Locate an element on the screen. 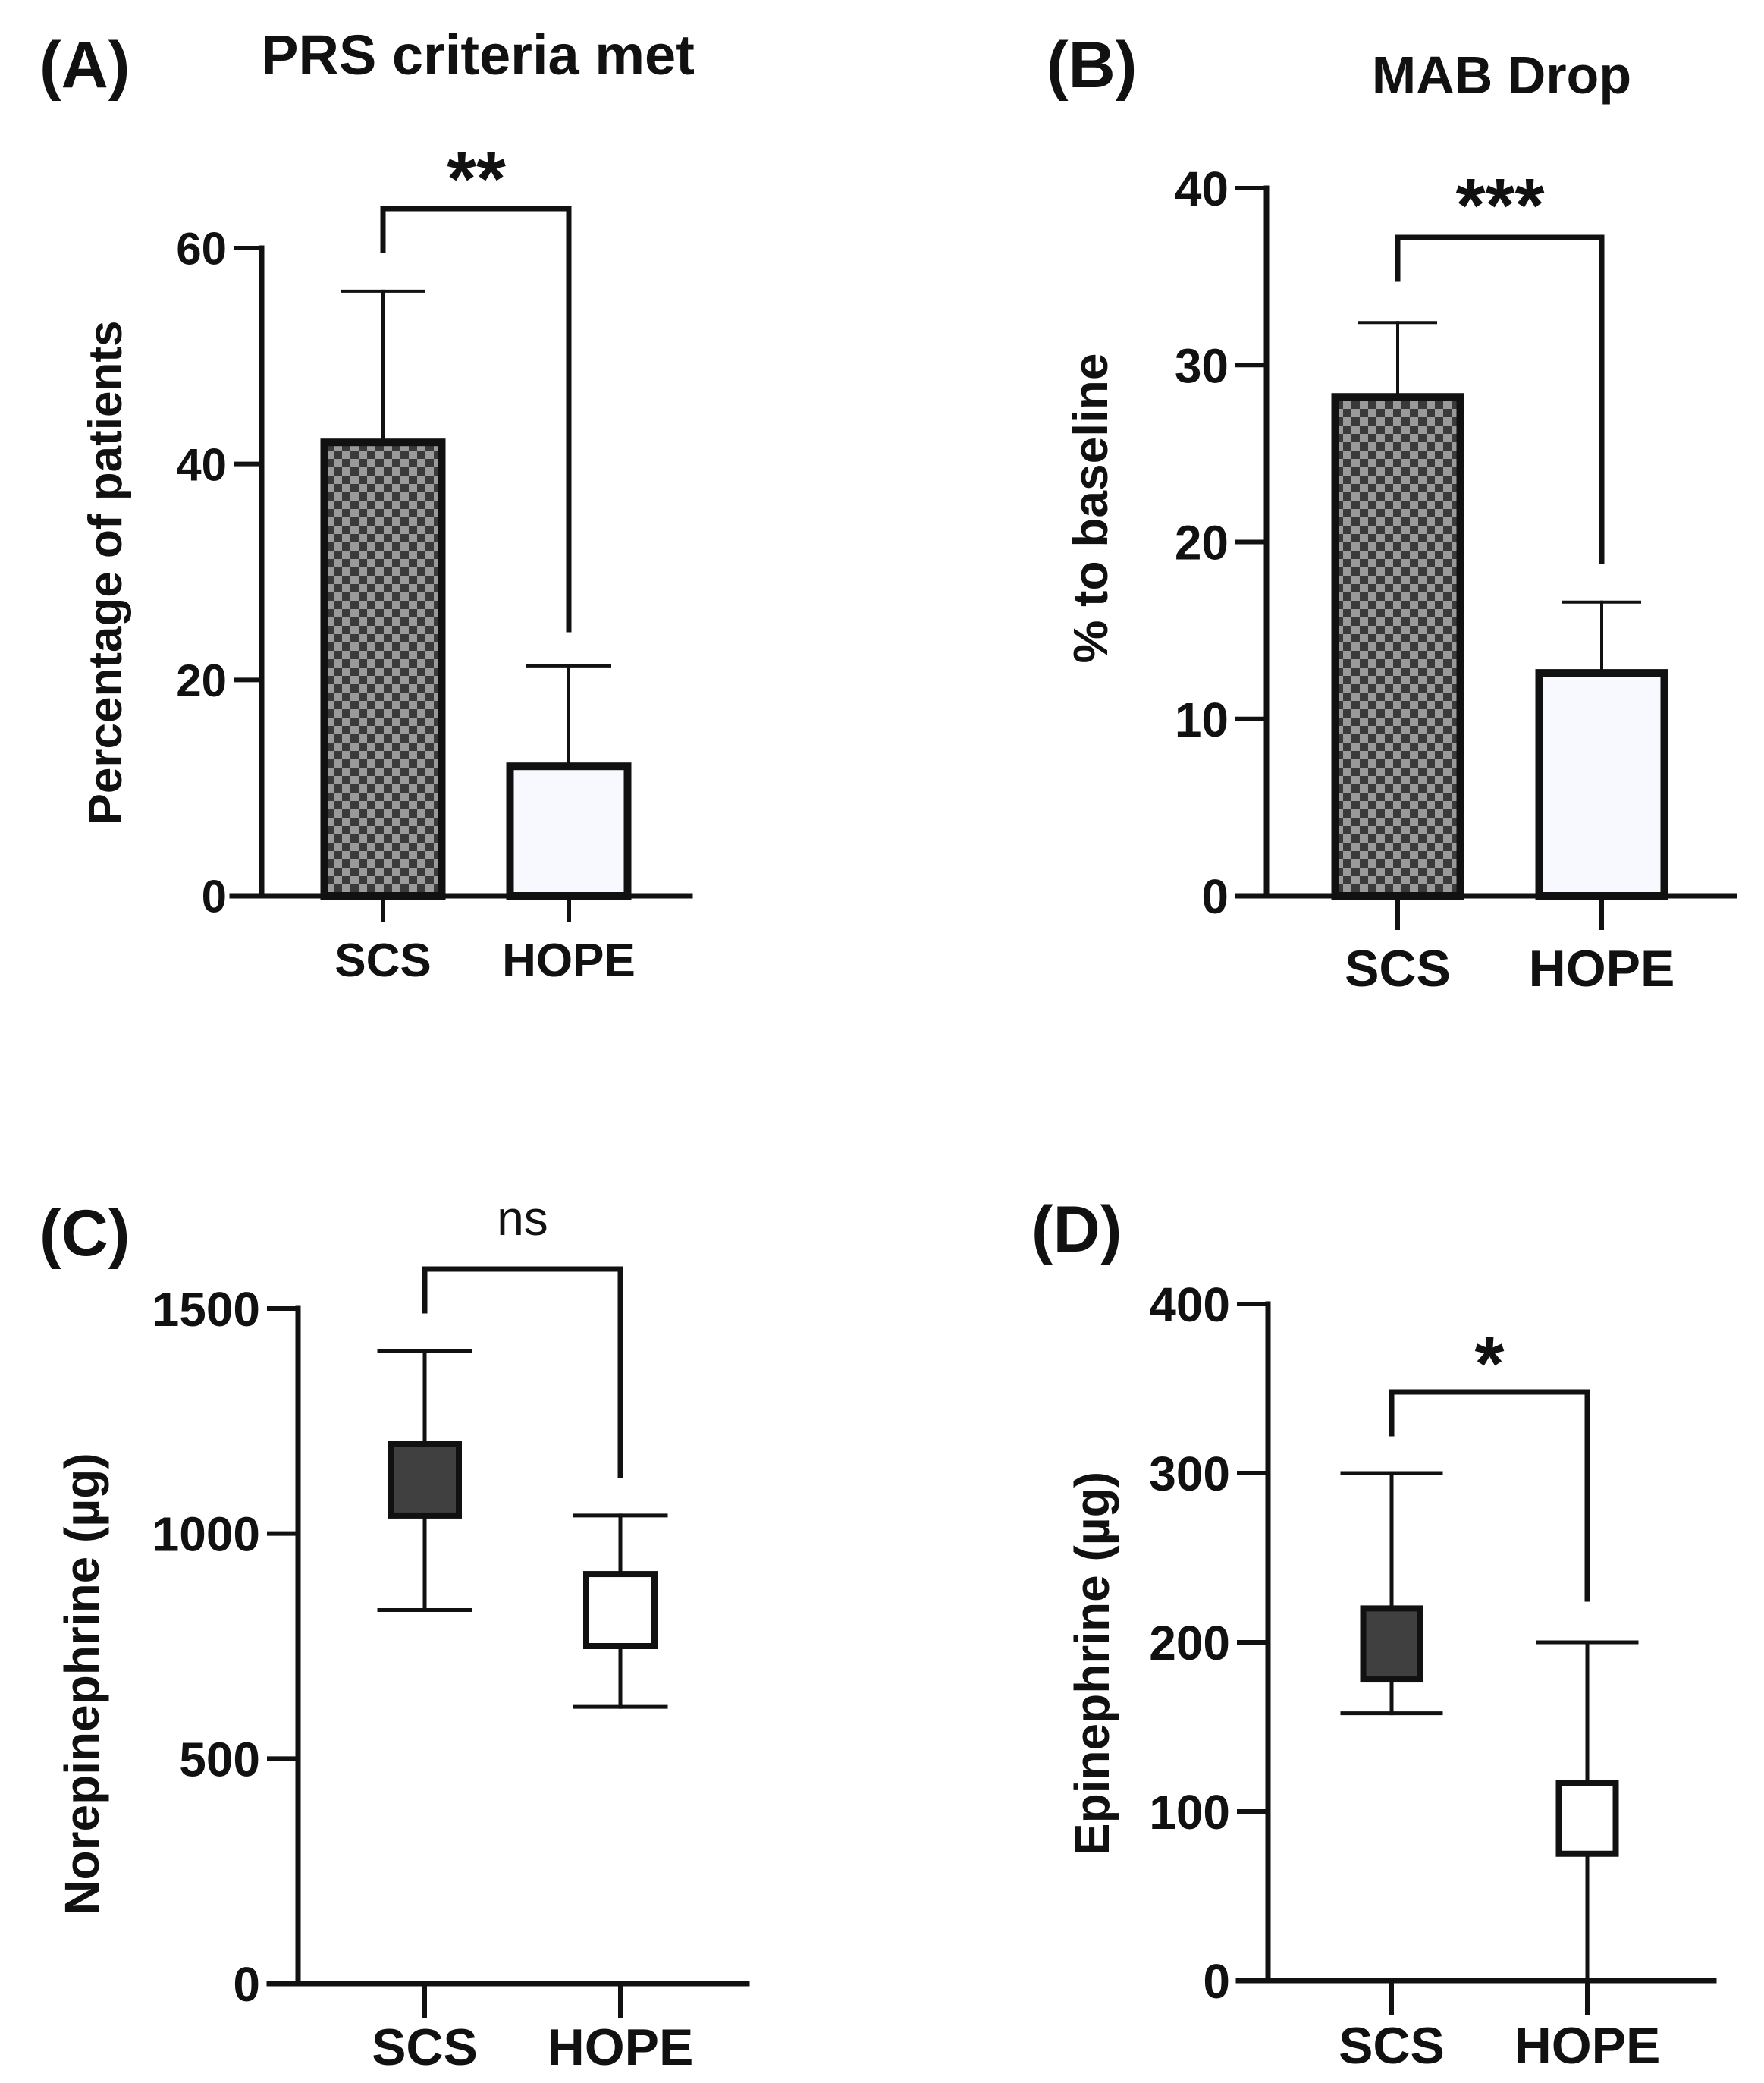  panel-b-xtick-scs: SCS is located at coordinates (1398, 969).